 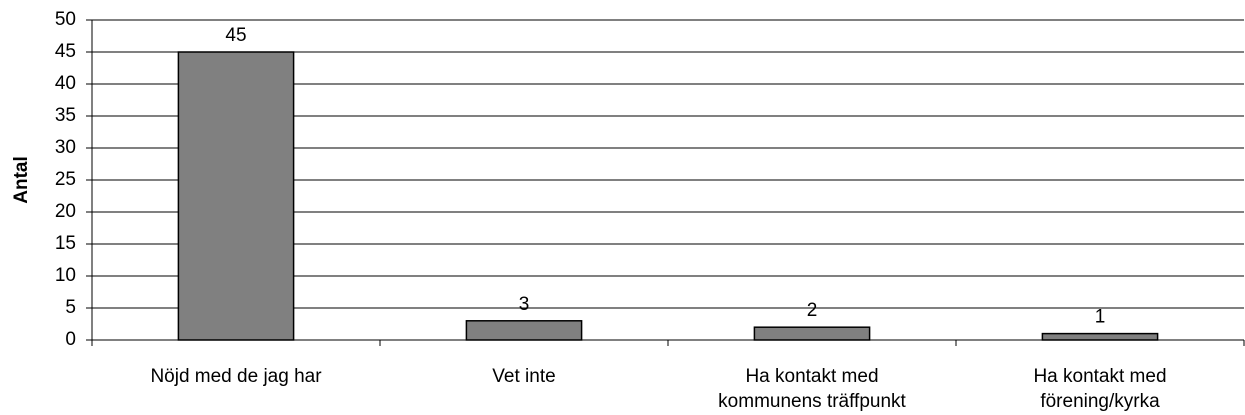 What do you see at coordinates (812, 310) in the screenshot?
I see `data-label: 2` at bounding box center [812, 310].